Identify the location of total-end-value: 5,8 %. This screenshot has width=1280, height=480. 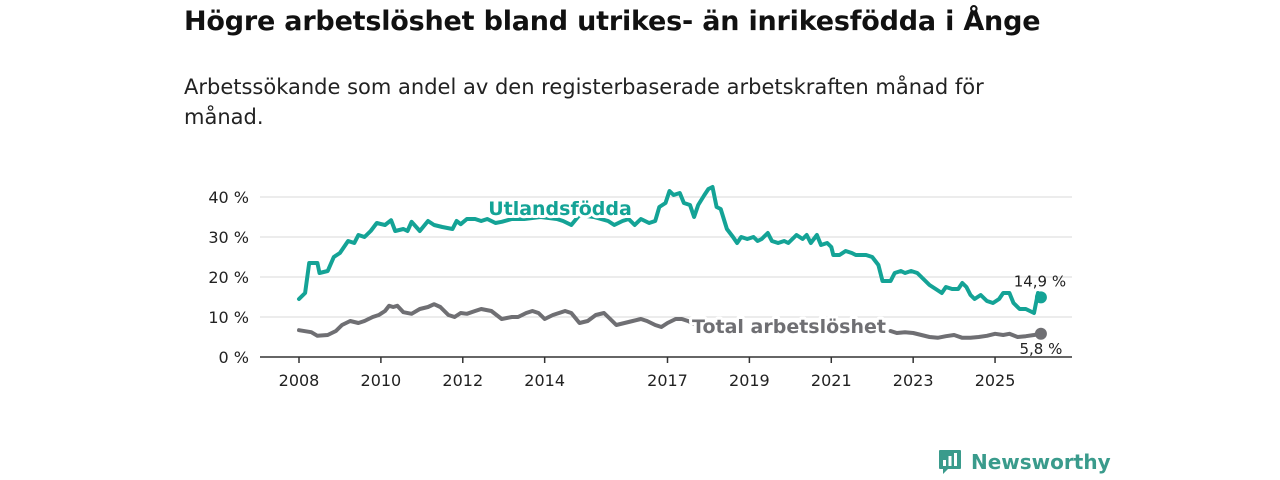
(1040, 349).